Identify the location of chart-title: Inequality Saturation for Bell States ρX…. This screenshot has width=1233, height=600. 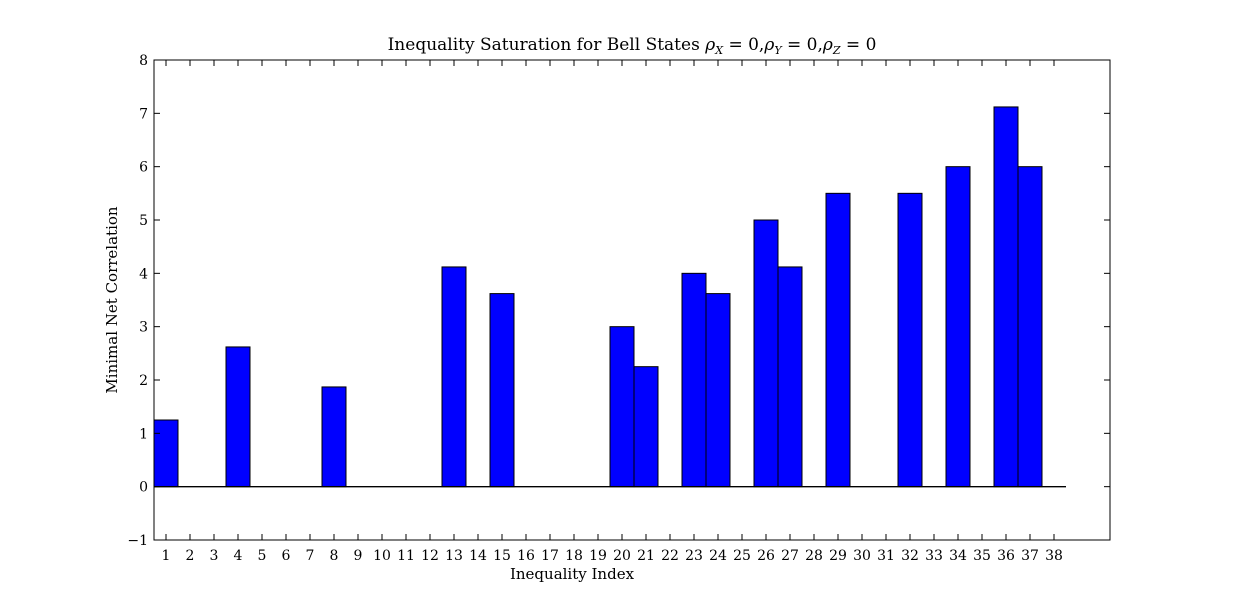
(632, 46).